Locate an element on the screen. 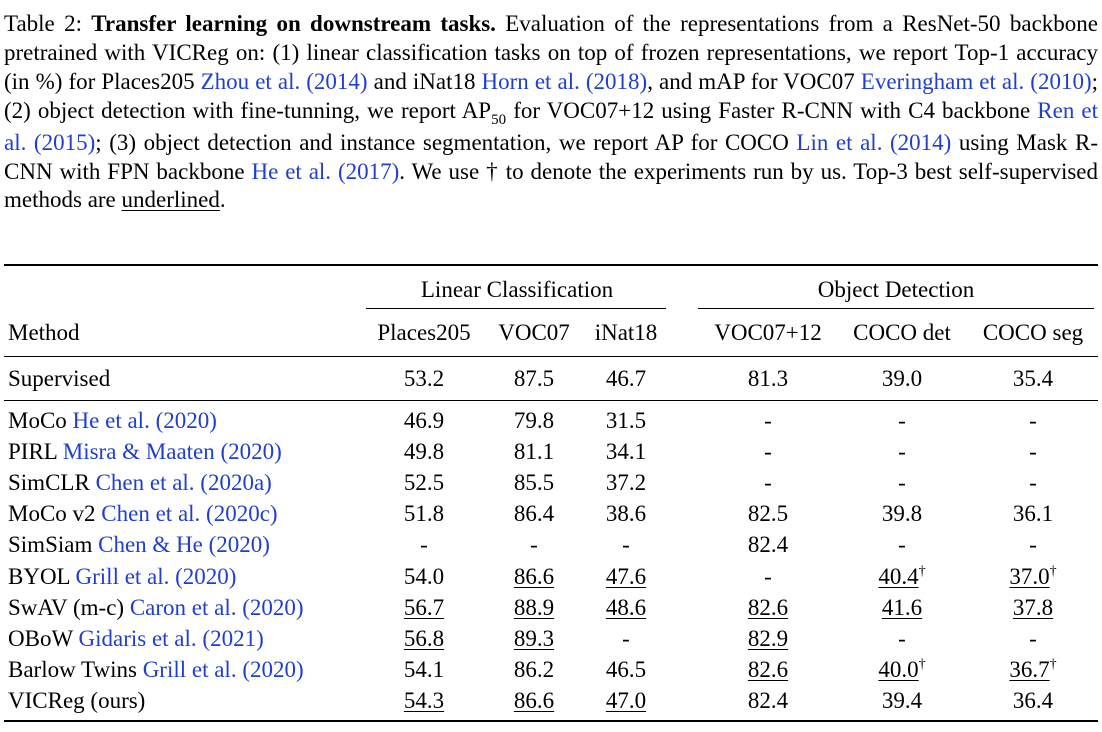 The image size is (1102, 732). table-cell: 86.2 is located at coordinates (534, 670).